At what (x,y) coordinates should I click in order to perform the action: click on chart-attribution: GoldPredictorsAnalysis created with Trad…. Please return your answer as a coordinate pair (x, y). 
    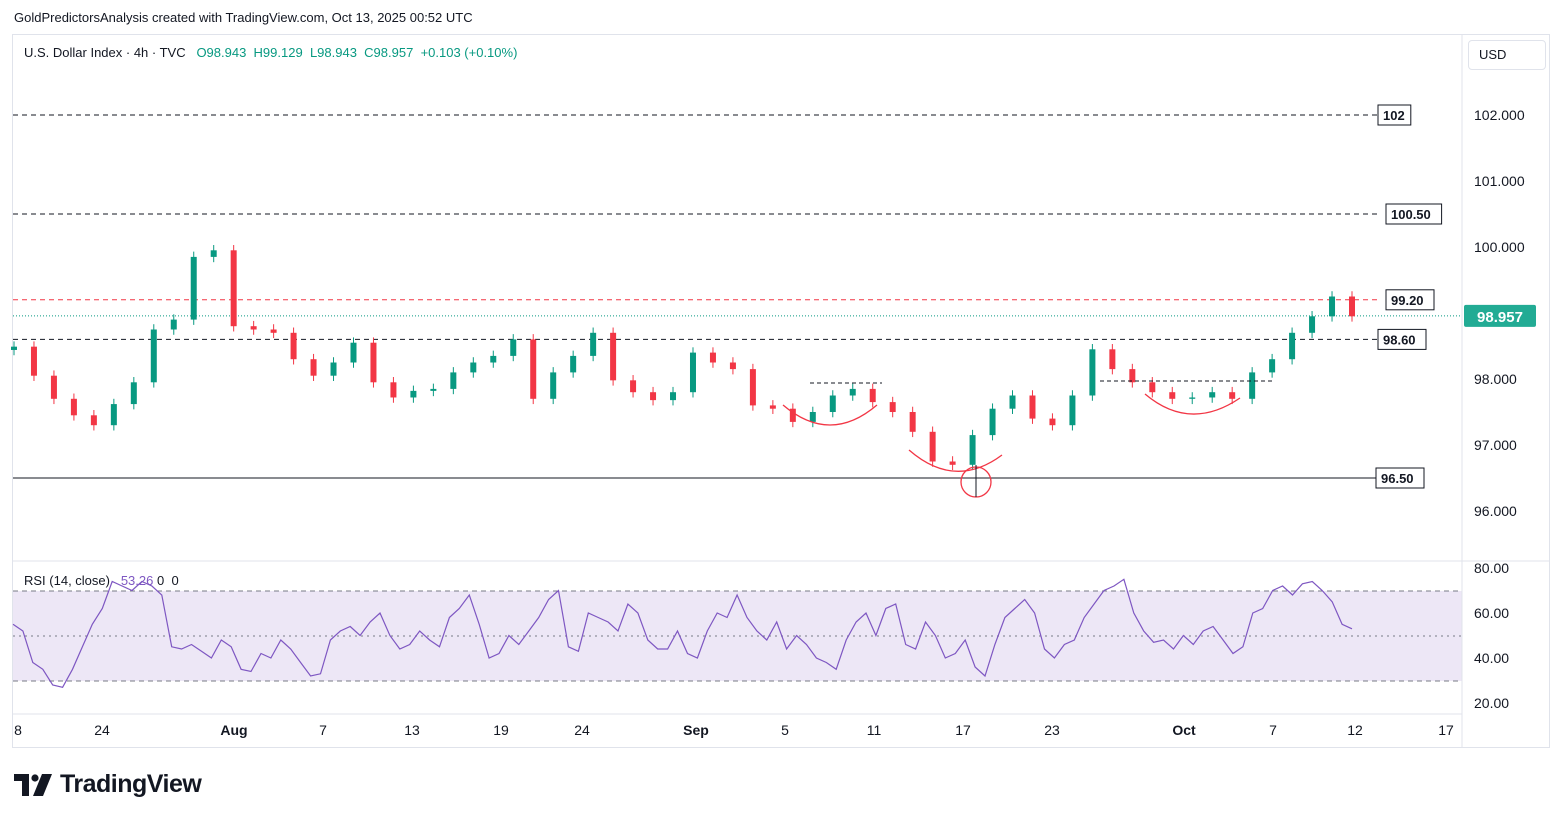
    Looking at the image, I should click on (243, 17).